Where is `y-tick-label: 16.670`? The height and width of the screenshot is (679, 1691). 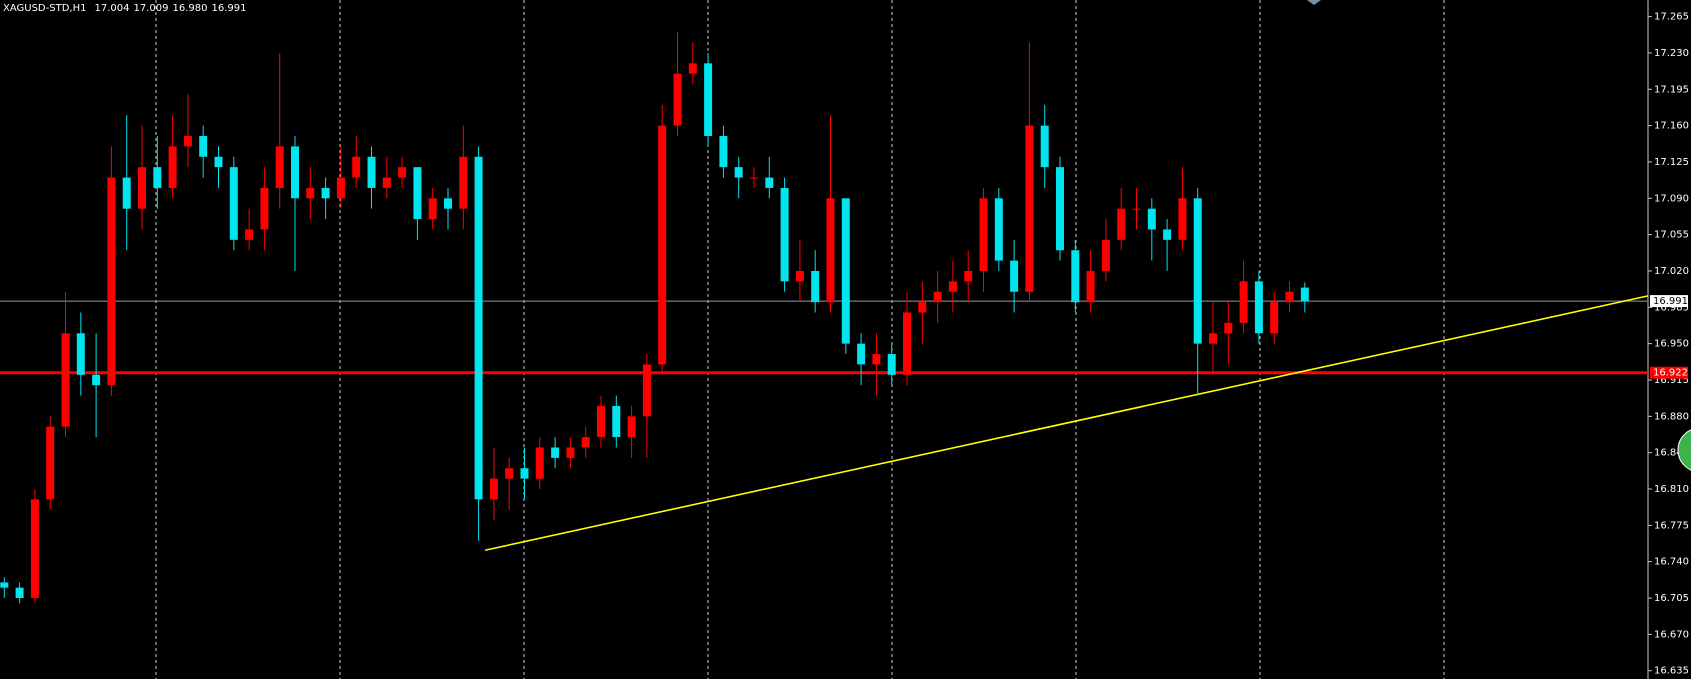 y-tick-label: 16.670 is located at coordinates (1671, 634).